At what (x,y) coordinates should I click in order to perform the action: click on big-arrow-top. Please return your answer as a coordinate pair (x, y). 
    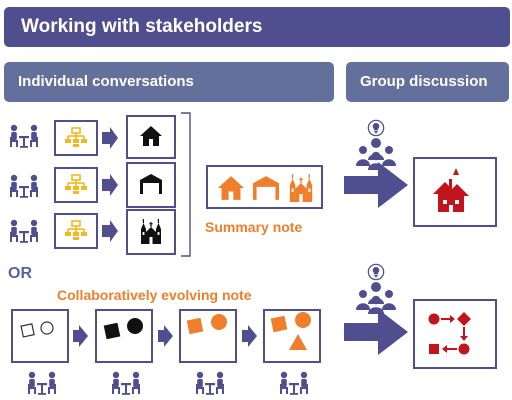
    Looking at the image, I should click on (376, 185).